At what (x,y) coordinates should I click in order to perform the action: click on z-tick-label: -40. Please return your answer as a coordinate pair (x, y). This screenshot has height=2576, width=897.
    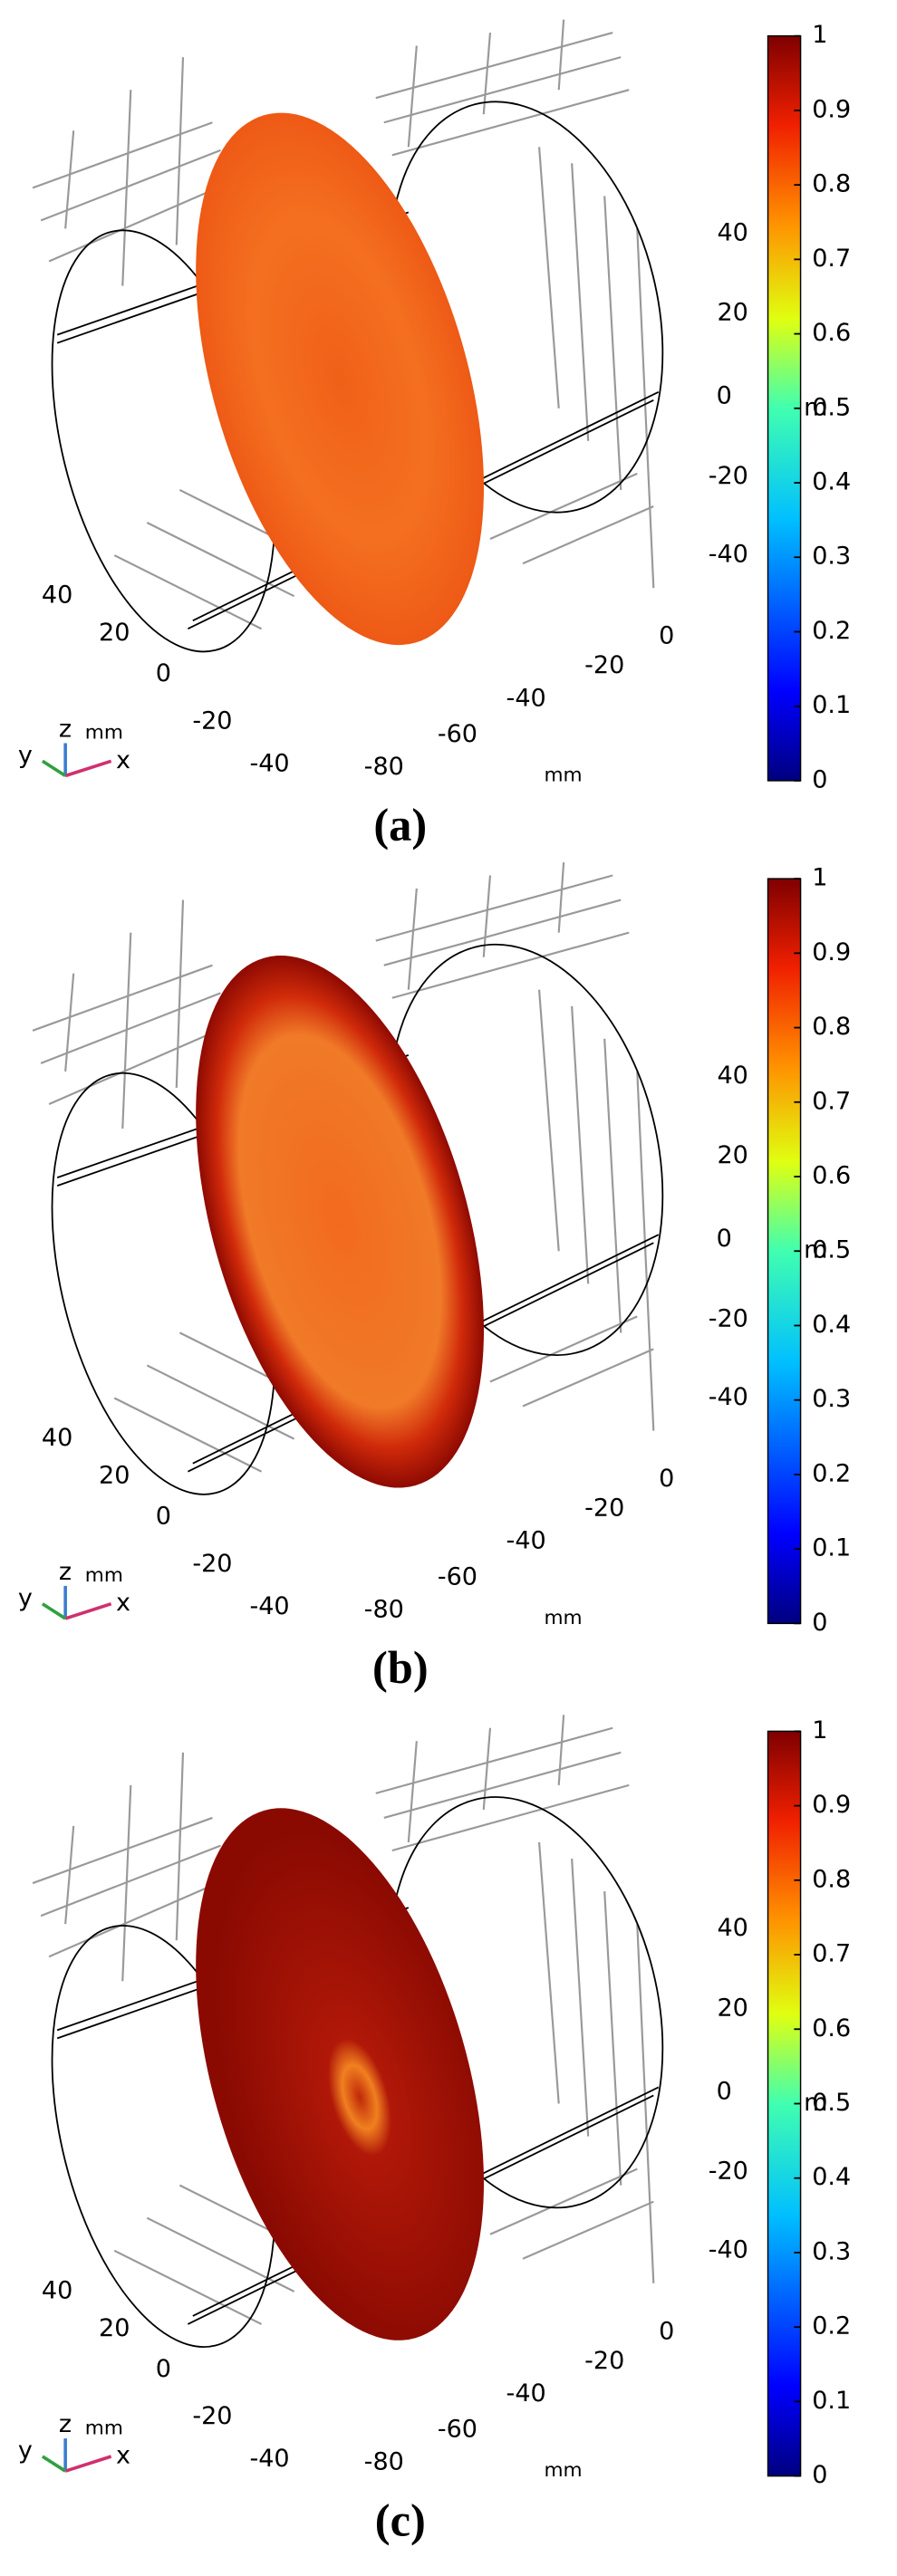
    Looking at the image, I should click on (728, 555).